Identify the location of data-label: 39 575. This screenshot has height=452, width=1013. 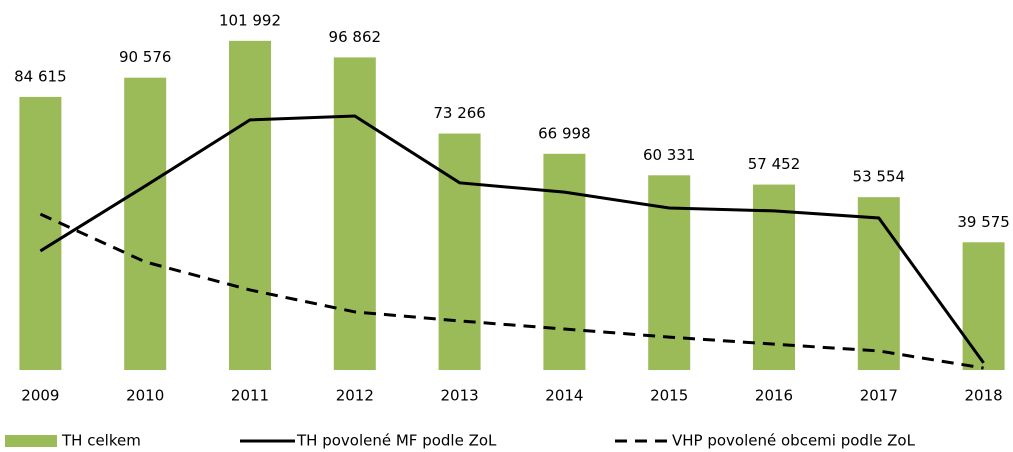
(983, 222).